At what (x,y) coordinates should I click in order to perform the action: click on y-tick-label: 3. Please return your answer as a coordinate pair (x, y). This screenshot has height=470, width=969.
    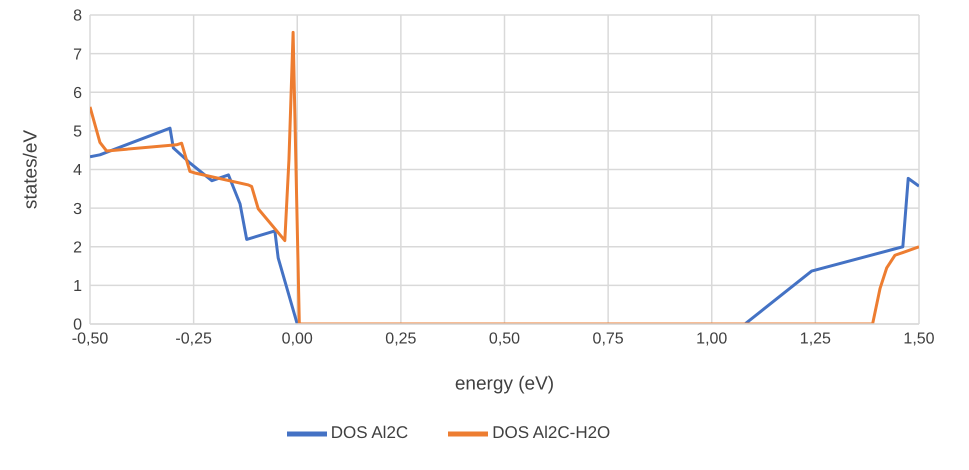
    Looking at the image, I should click on (77, 209).